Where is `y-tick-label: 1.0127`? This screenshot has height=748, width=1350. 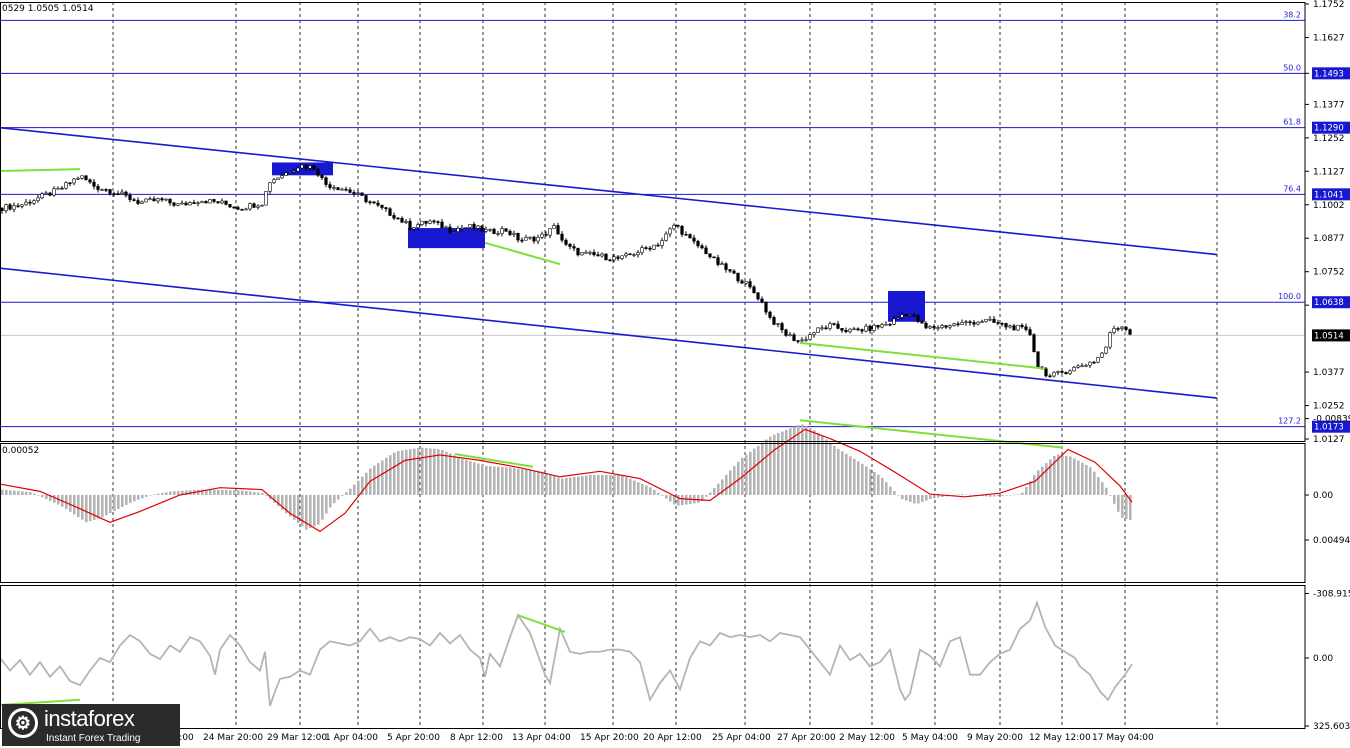
y-tick-label: 1.0127 is located at coordinates (1329, 440).